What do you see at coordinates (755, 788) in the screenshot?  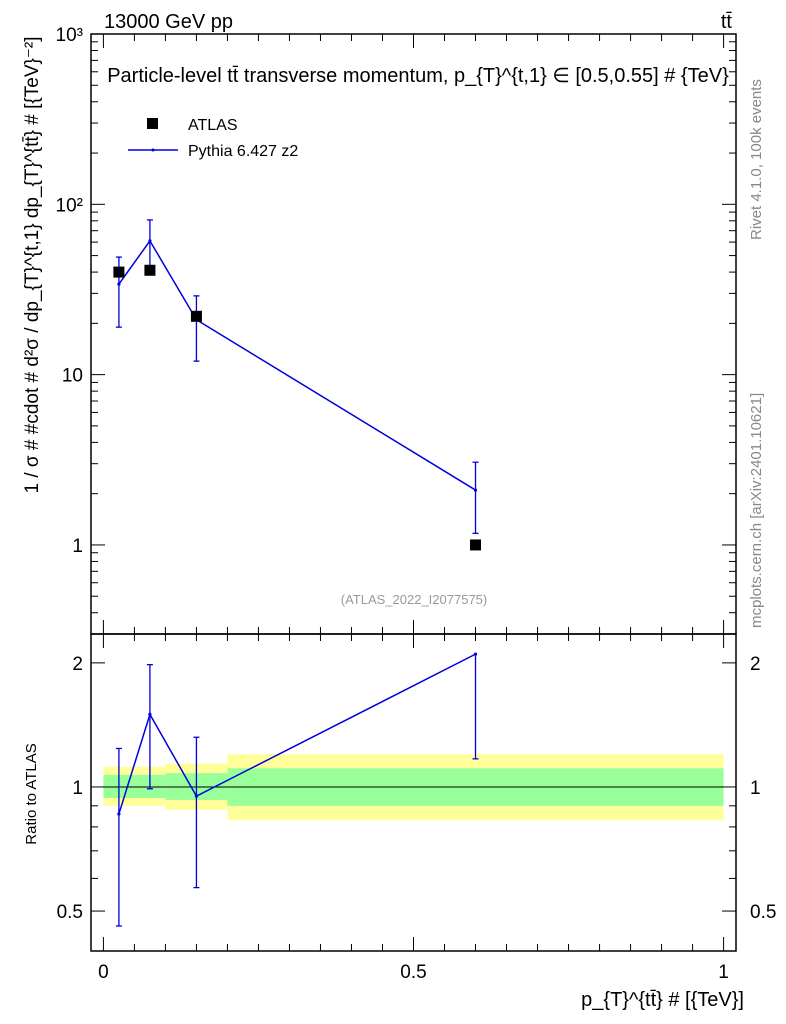 I see `ratio-y-tick-label-right: 1` at bounding box center [755, 788].